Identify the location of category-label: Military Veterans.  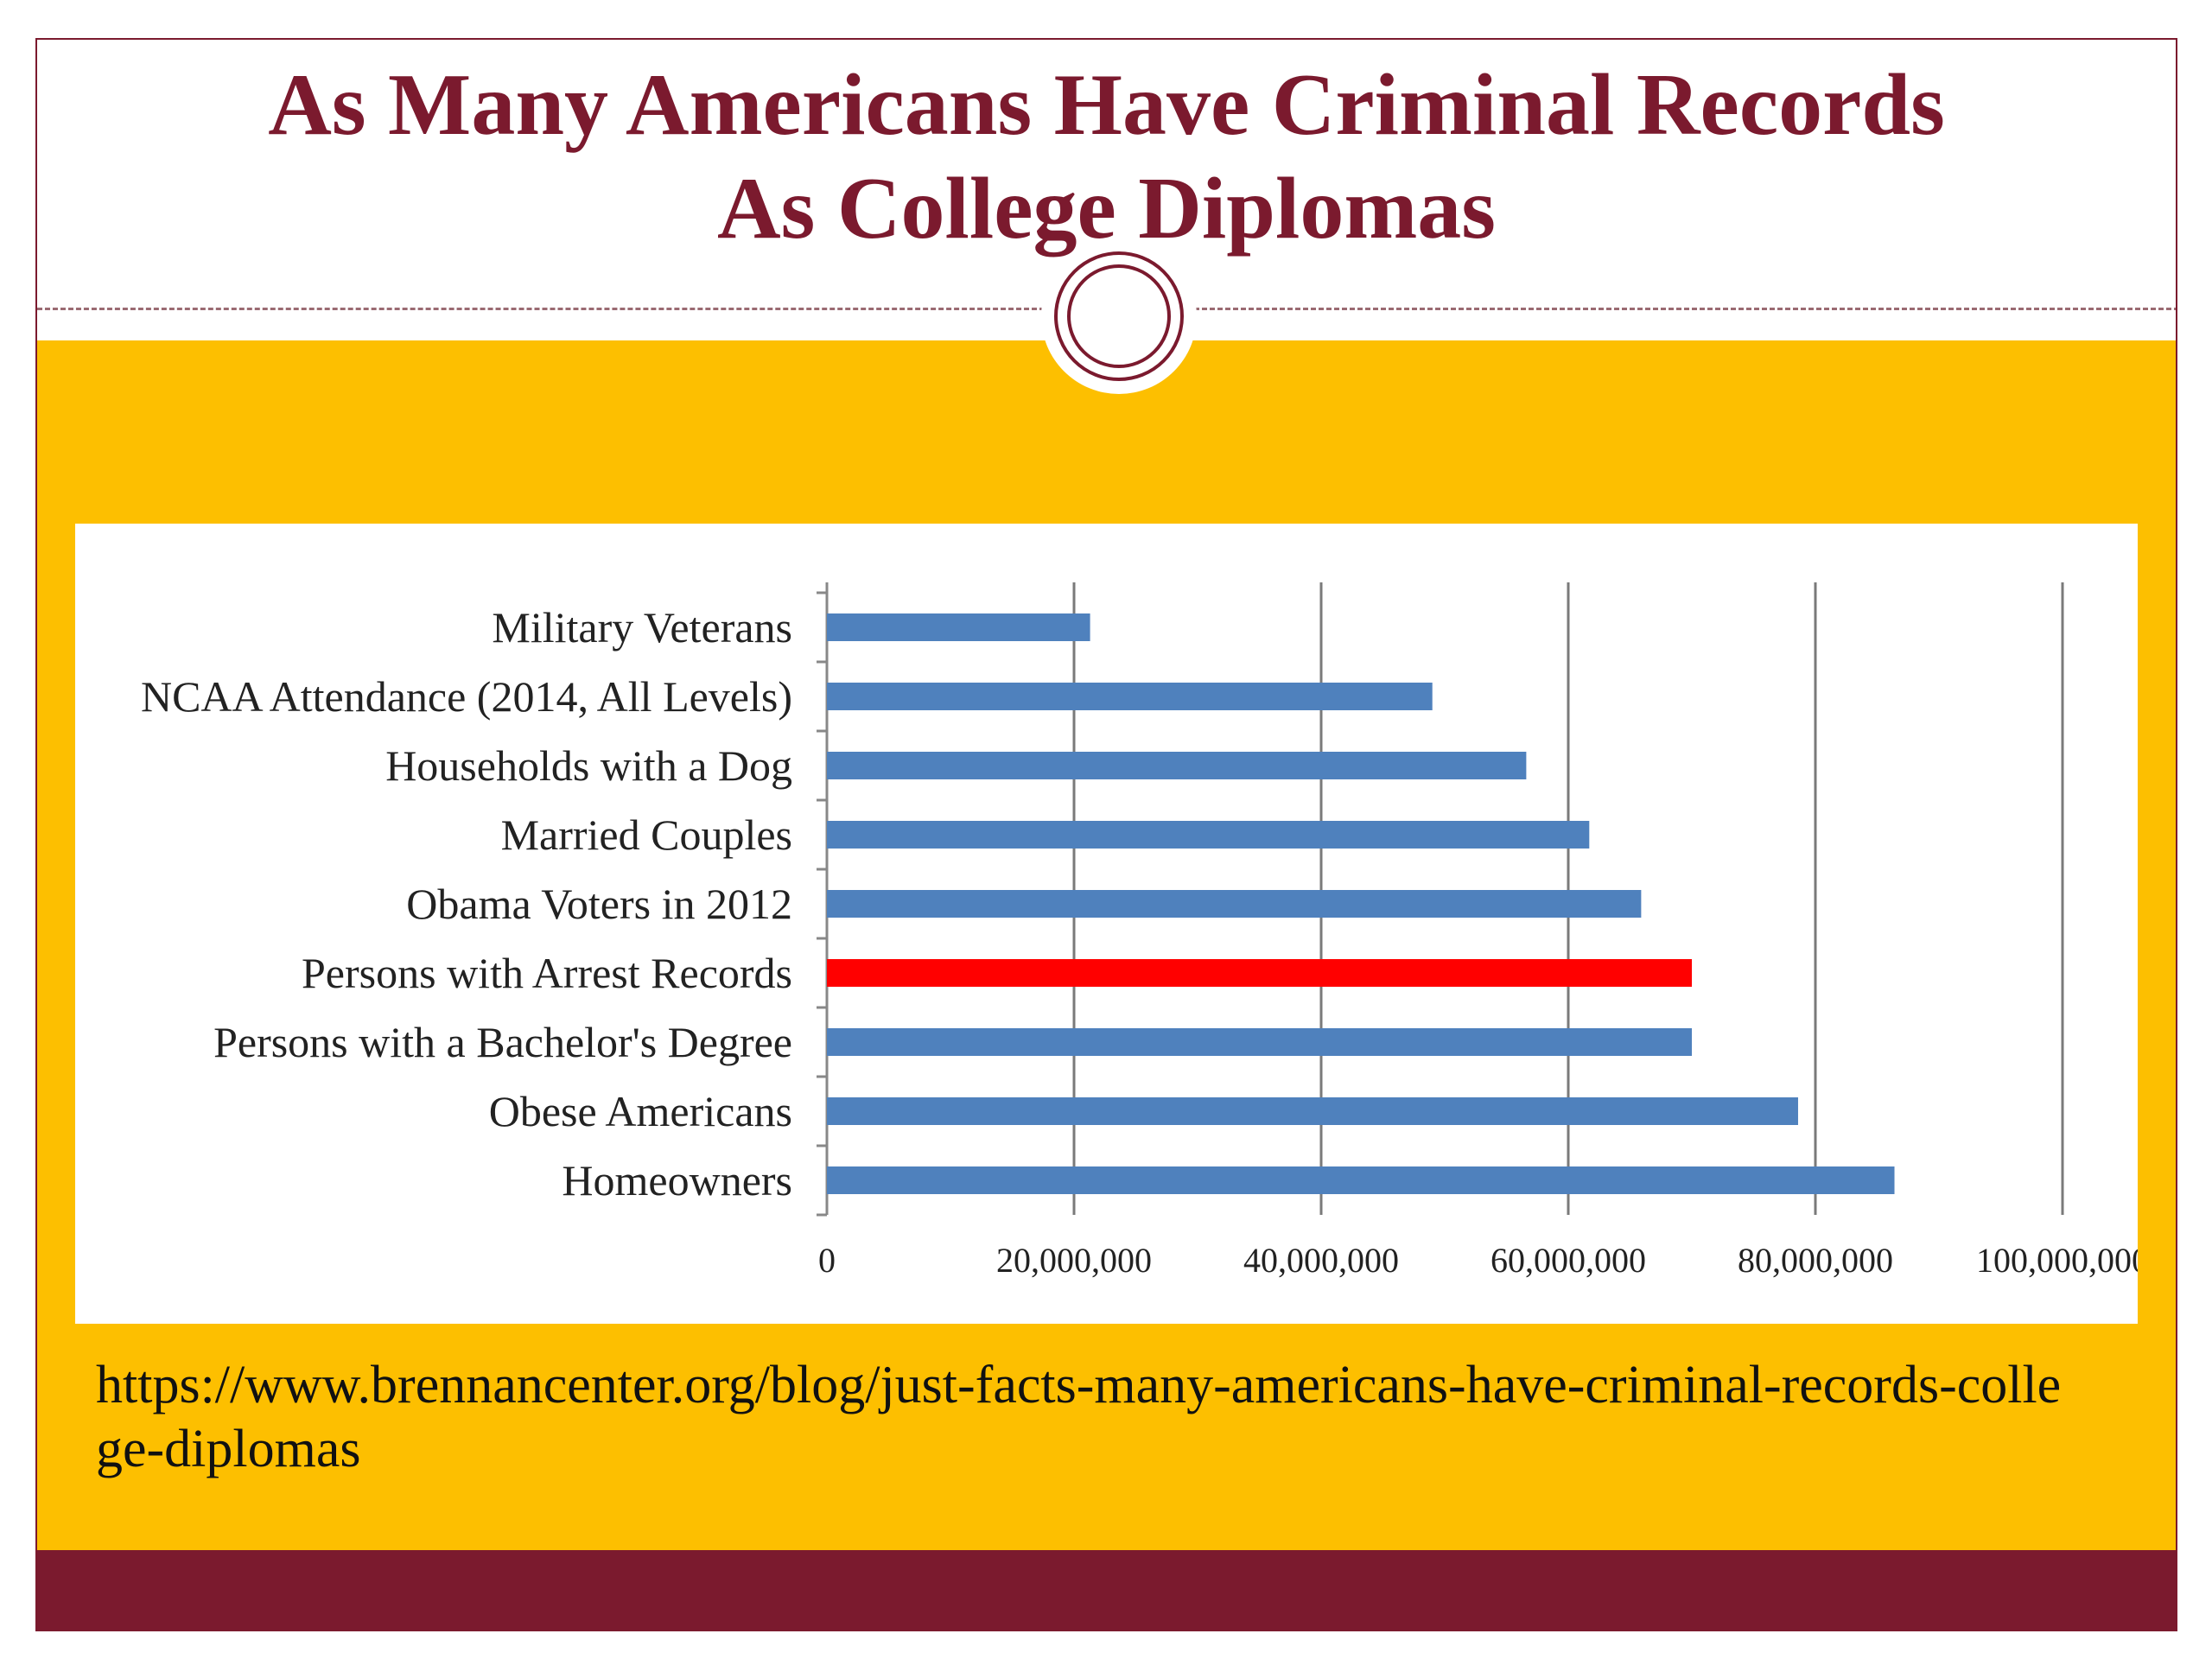
(642, 627).